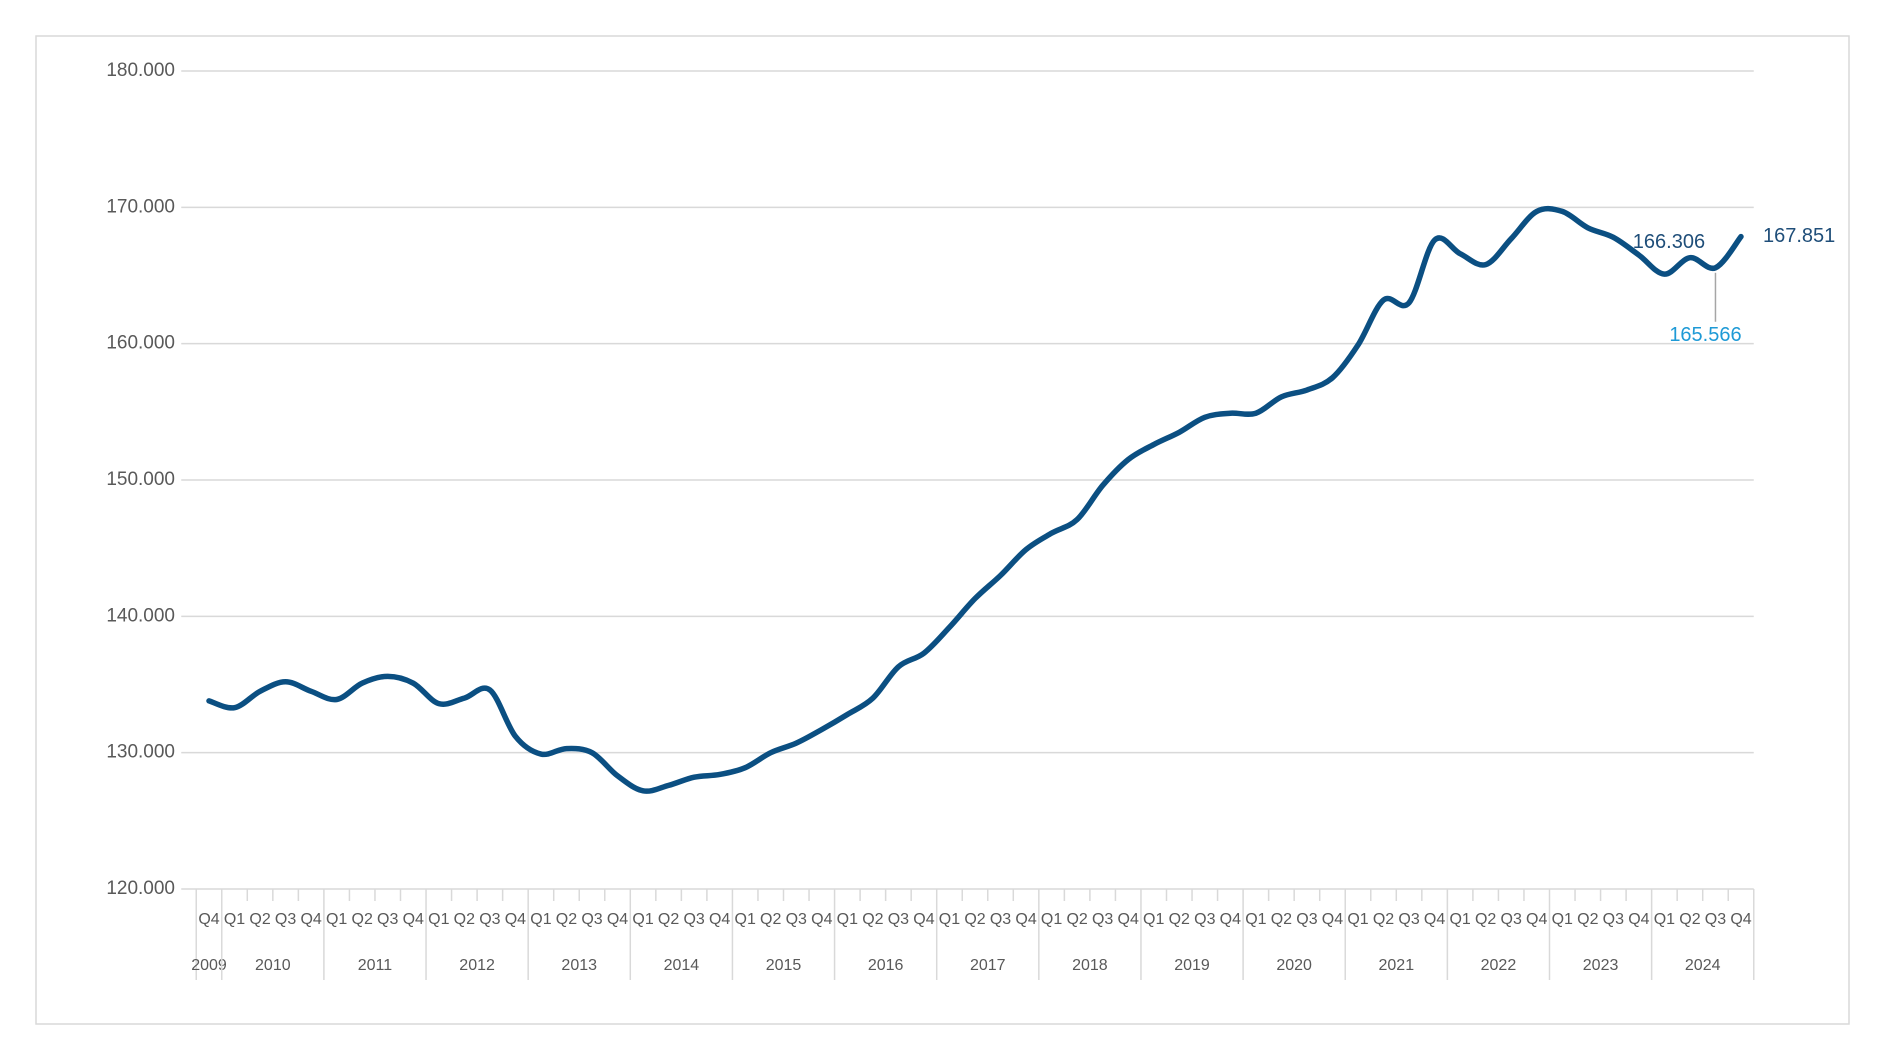 The height and width of the screenshot is (1063, 1880). What do you see at coordinates (140, 206) in the screenshot?
I see `y-tick-label: 170.000` at bounding box center [140, 206].